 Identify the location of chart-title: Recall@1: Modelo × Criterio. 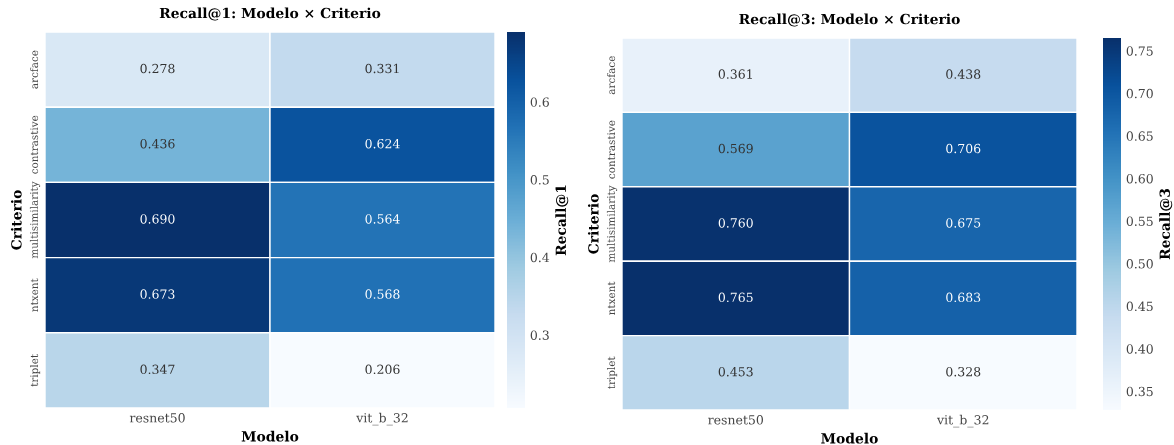
(270, 14).